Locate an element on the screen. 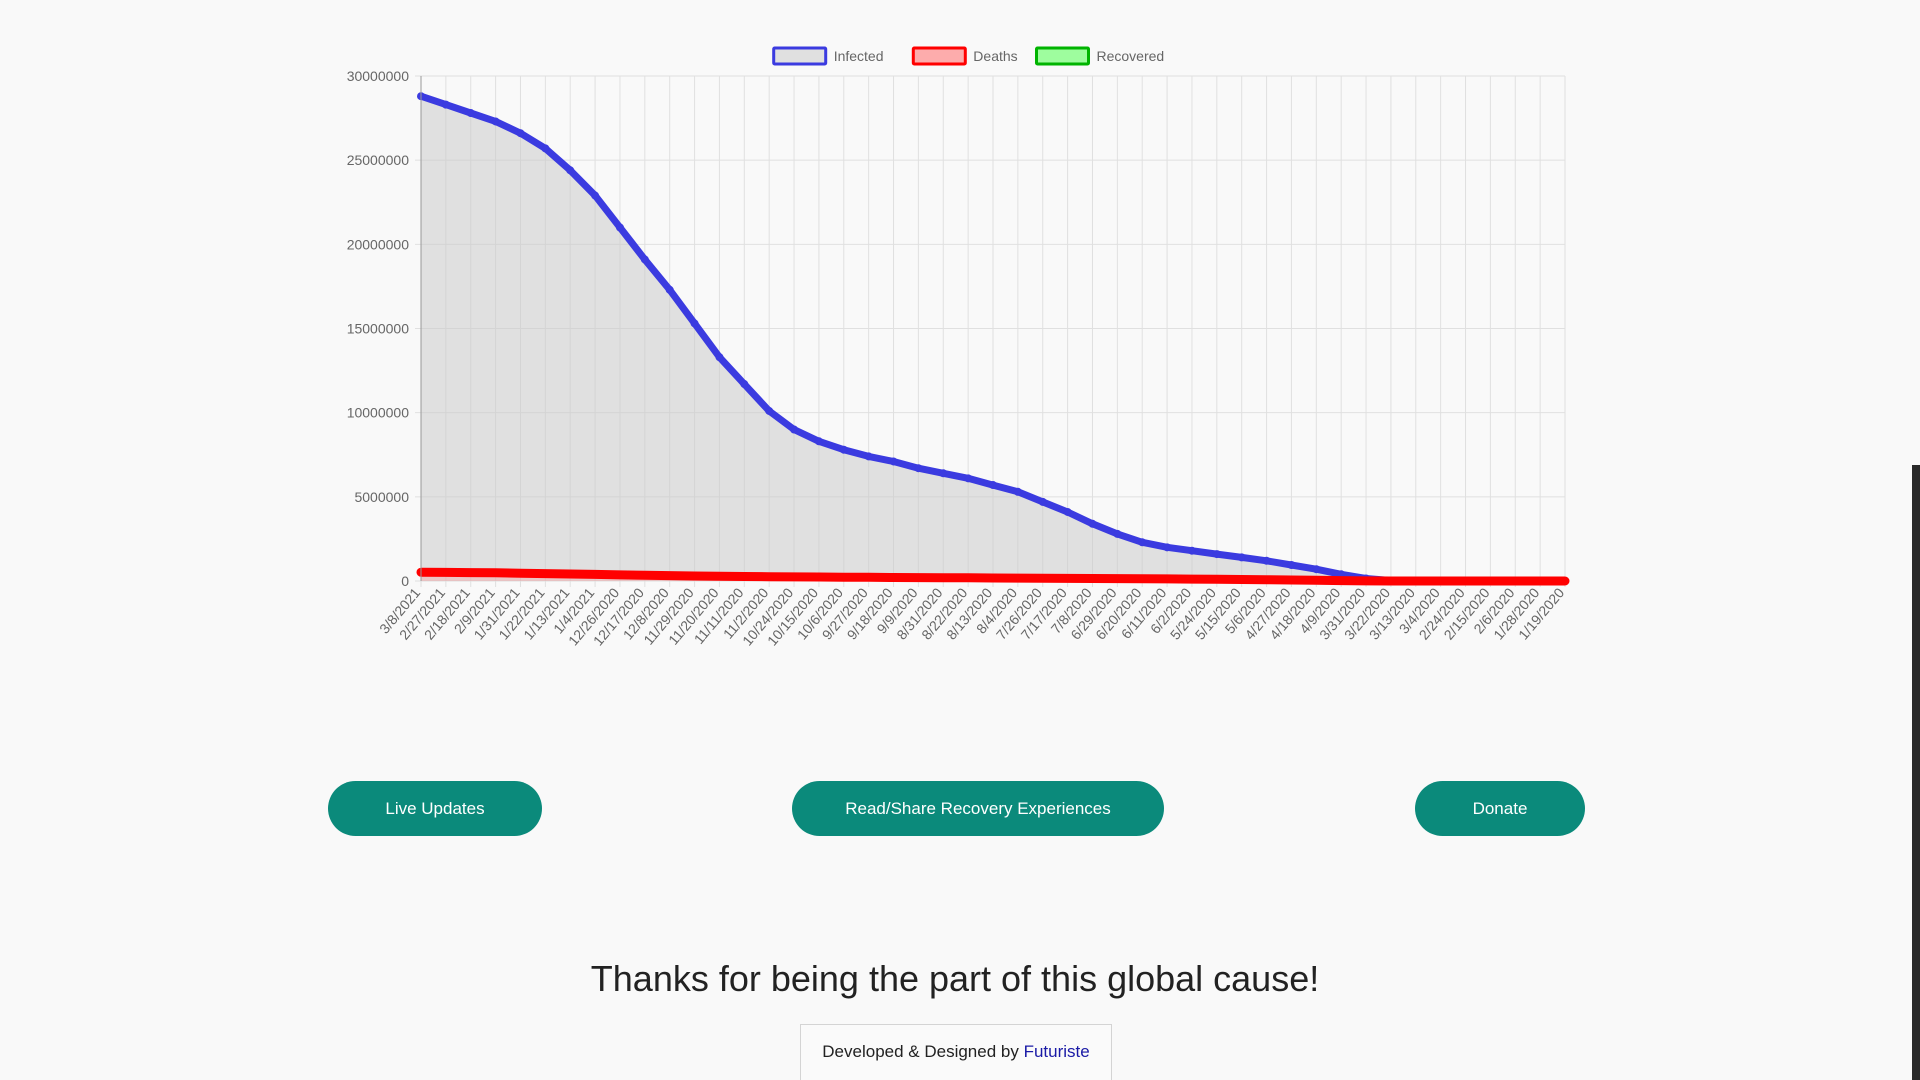 Image resolution: width=1920 pixels, height=1080 pixels. page-scrollbar is located at coordinates (1916, 772).